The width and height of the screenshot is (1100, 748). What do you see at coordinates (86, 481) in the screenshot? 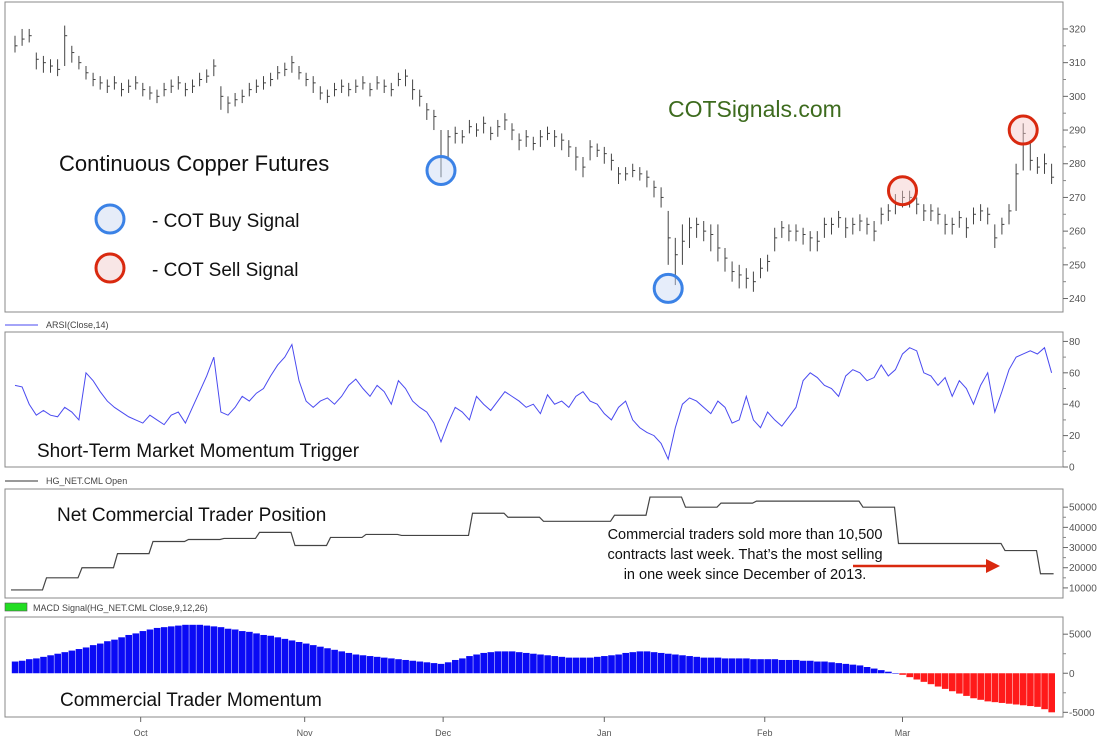
I see `net-legend-label: HG_NET.CML Open` at bounding box center [86, 481].